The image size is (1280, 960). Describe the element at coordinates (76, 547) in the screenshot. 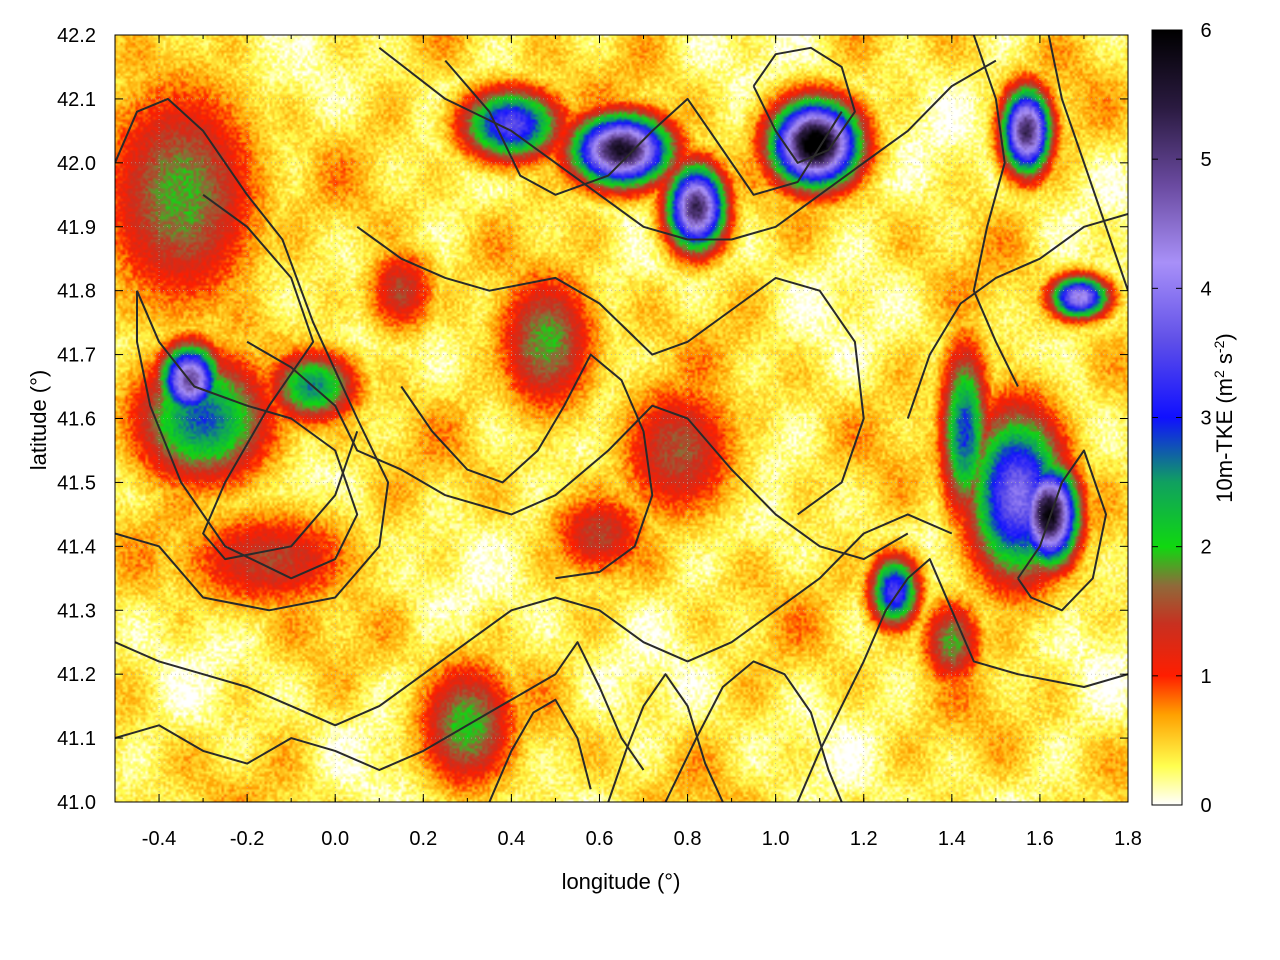

I see `y-tick-label: 41.4` at that location.